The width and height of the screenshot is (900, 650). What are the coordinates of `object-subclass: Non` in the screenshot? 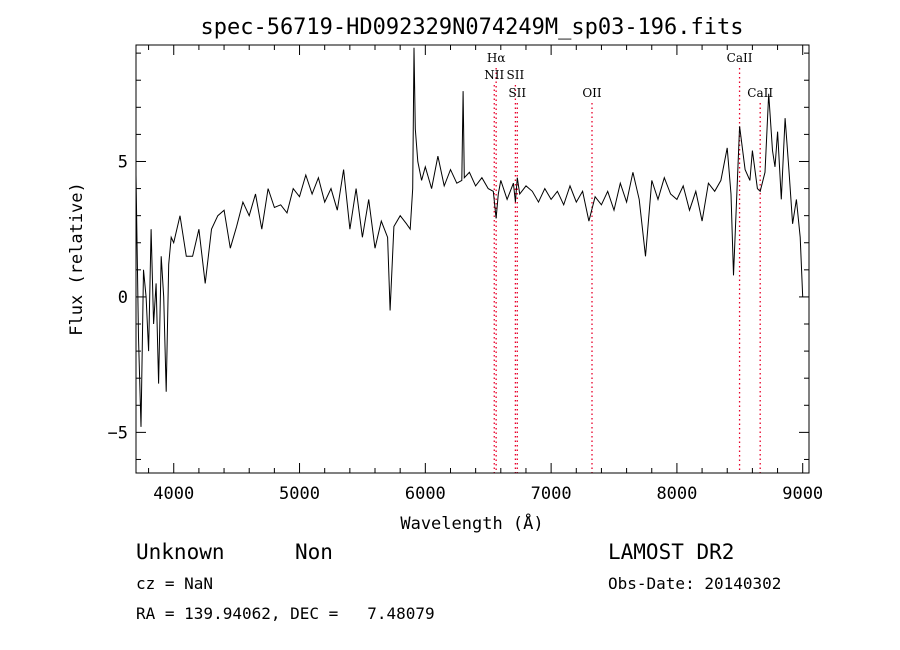 It's located at (314, 552).